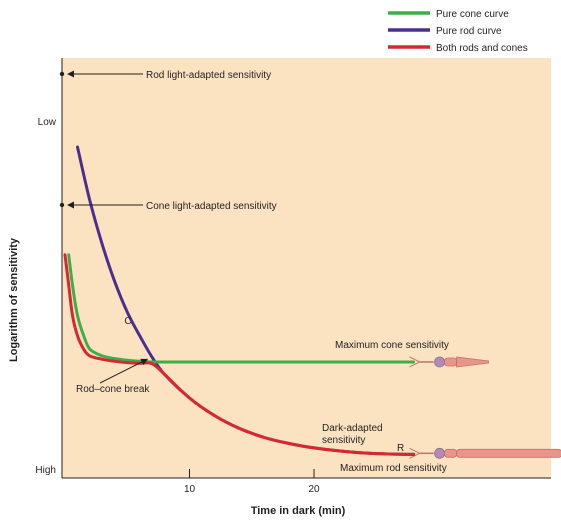  Describe the element at coordinates (211, 206) in the screenshot. I see `cone-light-adapted-label: Cone light-adapted sensitivity` at that location.